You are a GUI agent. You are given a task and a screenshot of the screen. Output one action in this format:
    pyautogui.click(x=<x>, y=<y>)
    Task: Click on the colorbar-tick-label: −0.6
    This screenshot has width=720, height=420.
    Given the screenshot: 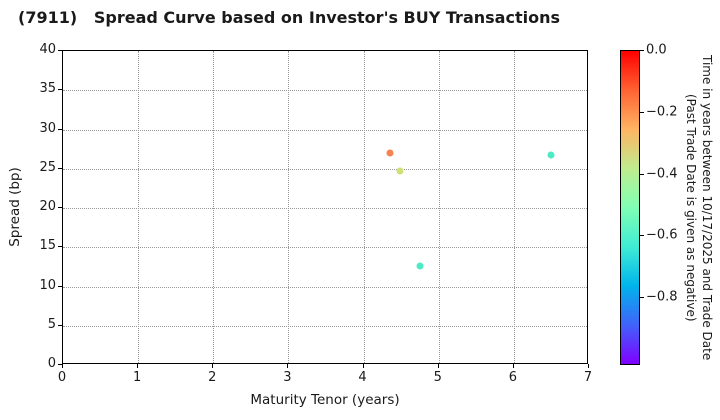 What is the action you would take?
    pyautogui.click(x=662, y=235)
    